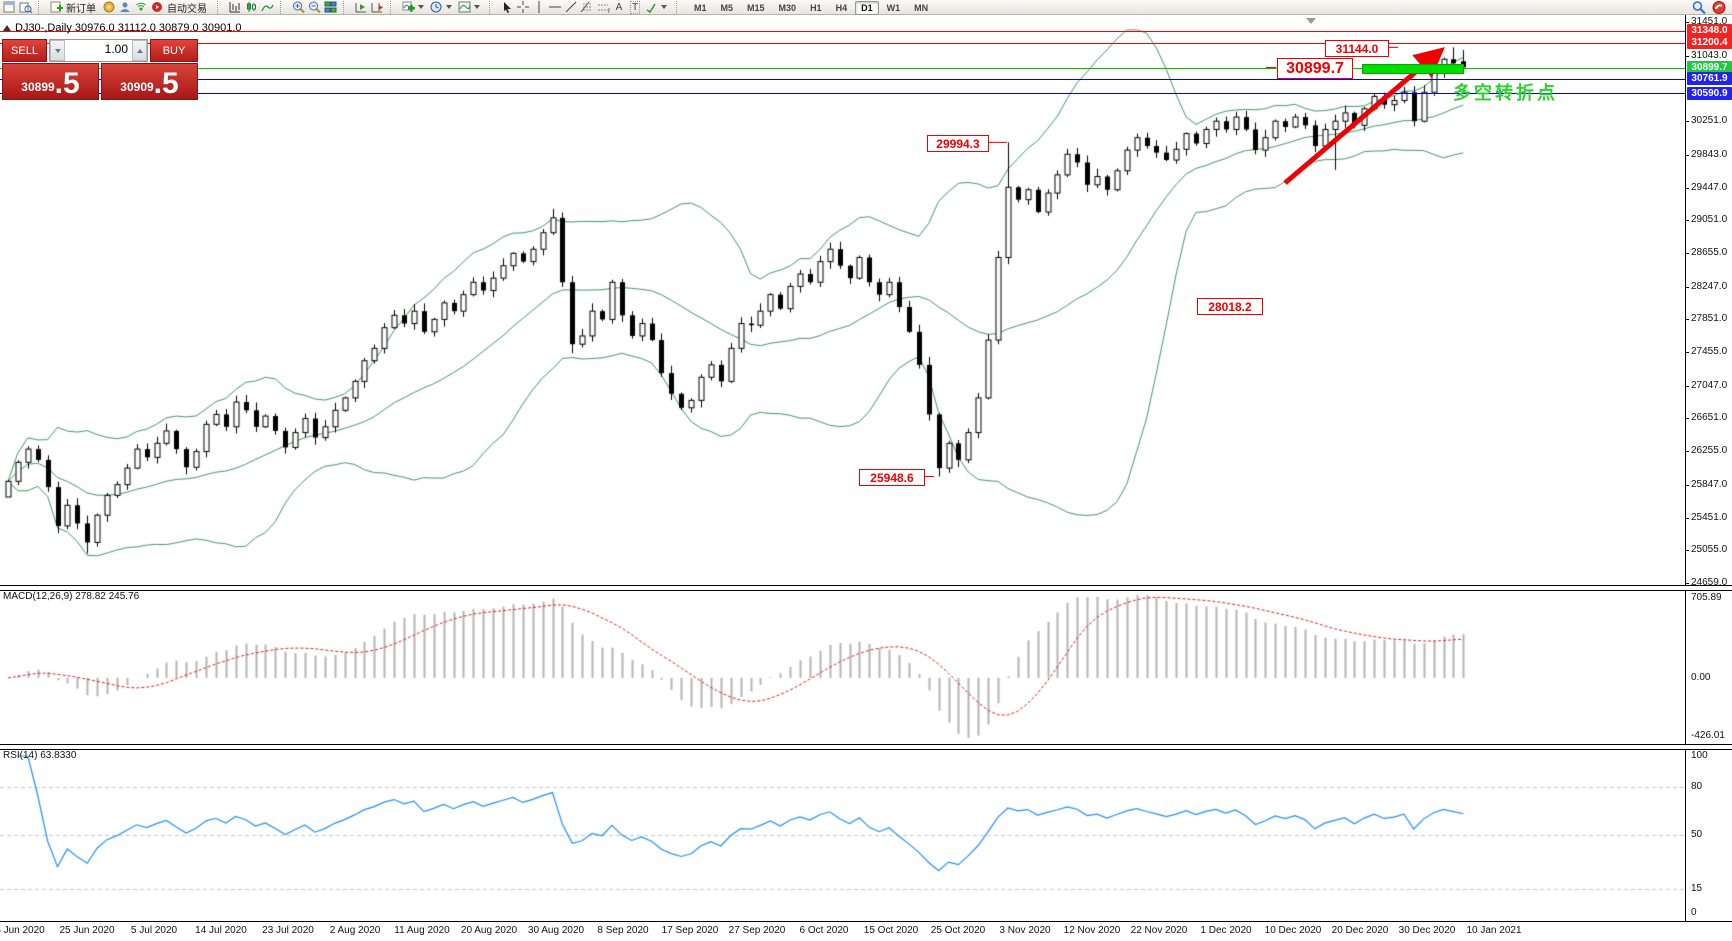  What do you see at coordinates (464, 7) in the screenshot?
I see `template-icon` at bounding box center [464, 7].